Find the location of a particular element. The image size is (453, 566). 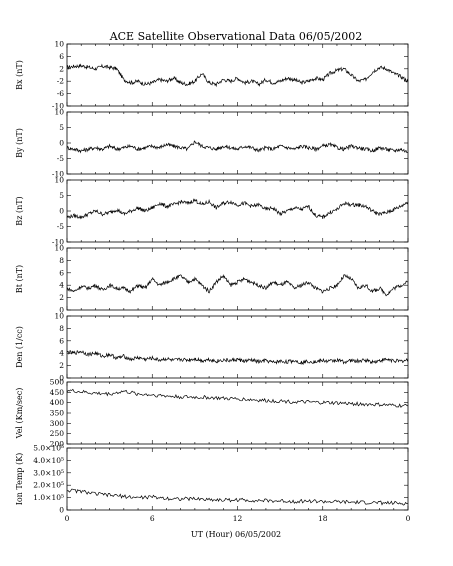

y-axis-label: Den (1/cc) is located at coordinates (19, 347).